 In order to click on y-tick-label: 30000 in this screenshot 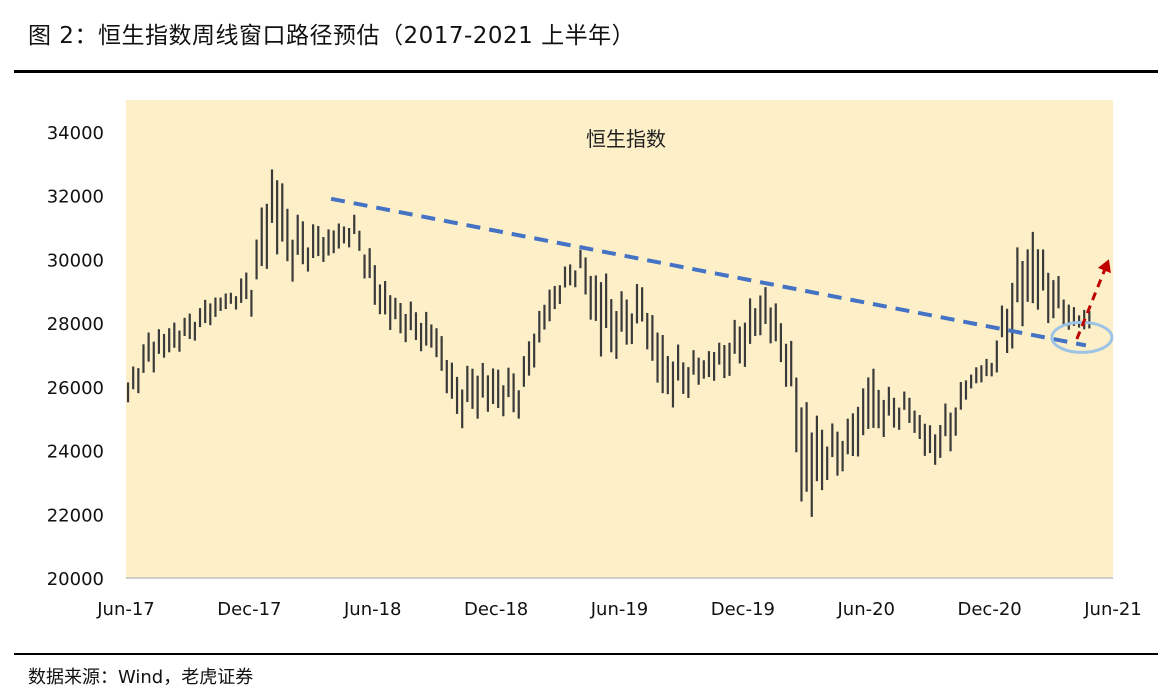, I will do `click(75, 260)`.